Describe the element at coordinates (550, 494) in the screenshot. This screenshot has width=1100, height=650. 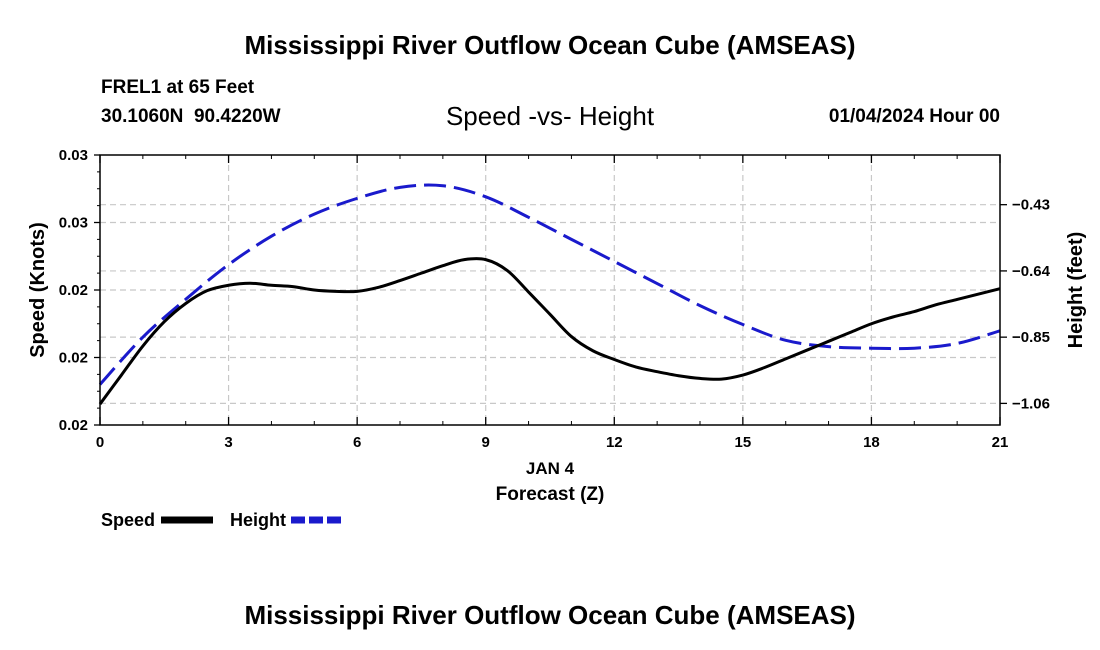
I see `x-axis-label: Forecast (Z)` at that location.